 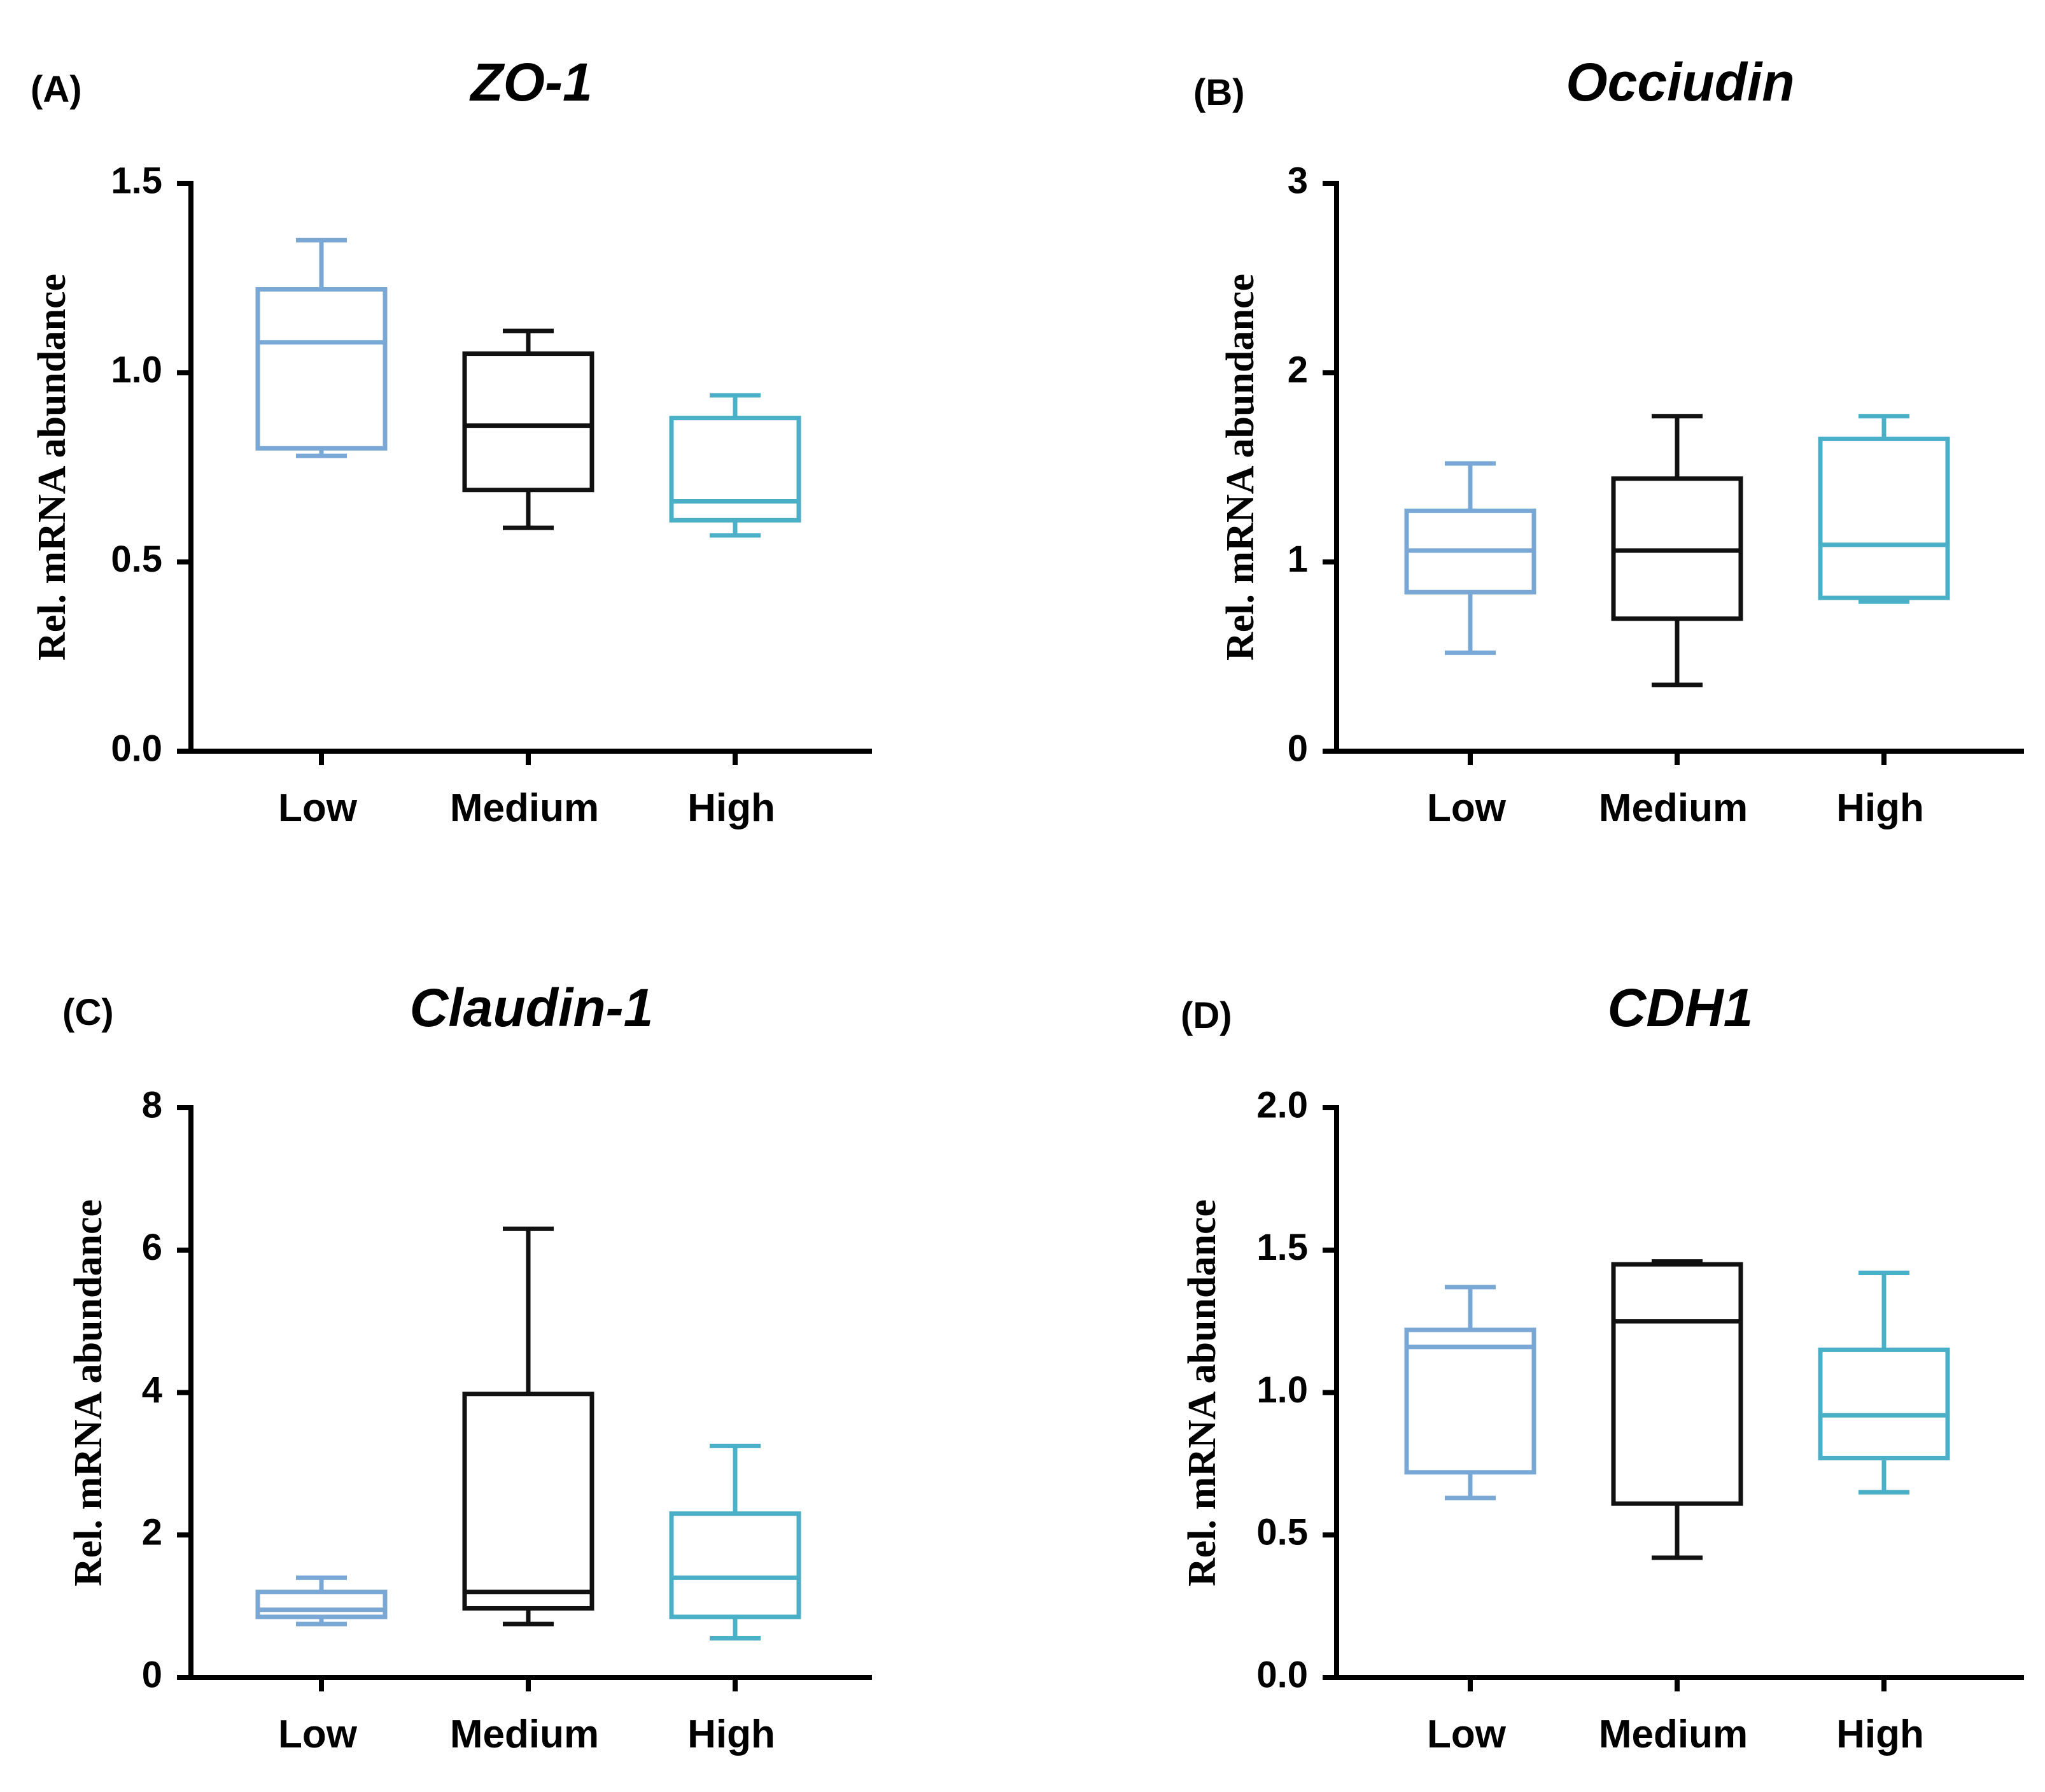 I want to click on y-tick-label: 2.0, so click(x=1282, y=1104).